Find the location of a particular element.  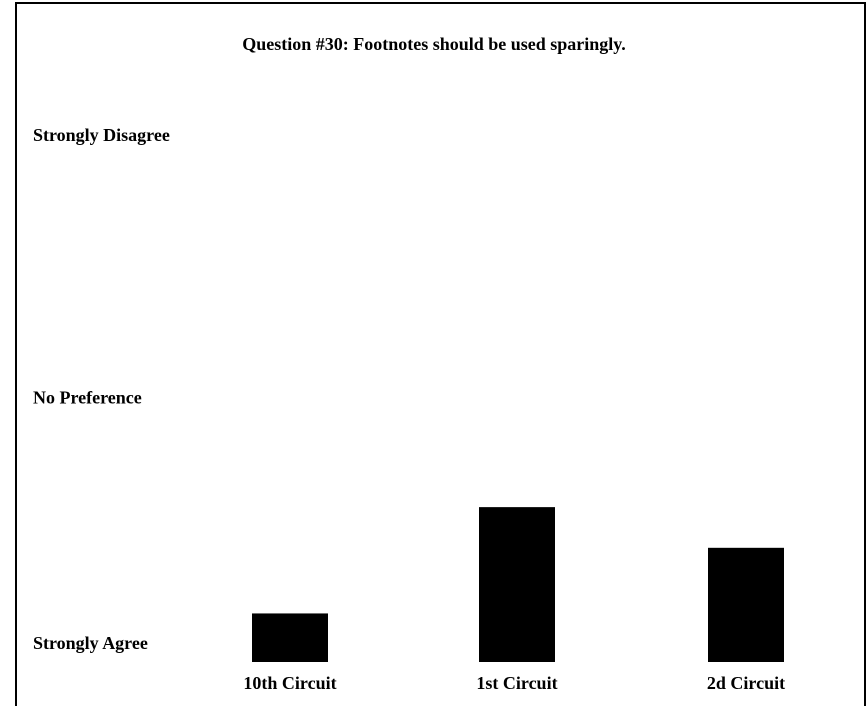

y-tick-label: No Preference is located at coordinates (87, 398).